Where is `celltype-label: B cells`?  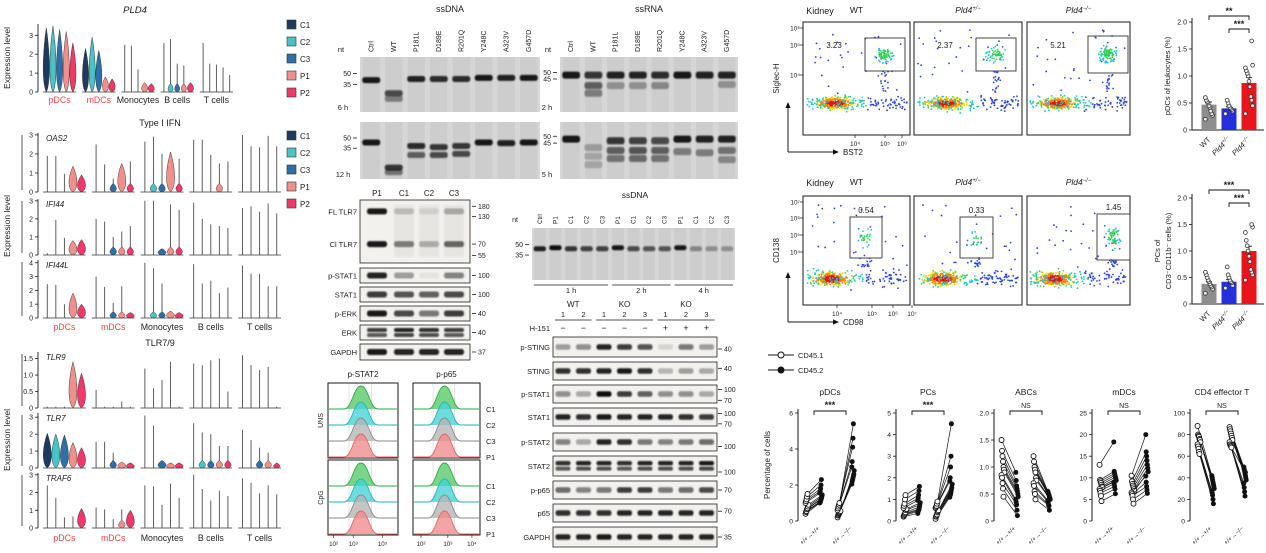
celltype-label: B cells is located at coordinates (211, 538).